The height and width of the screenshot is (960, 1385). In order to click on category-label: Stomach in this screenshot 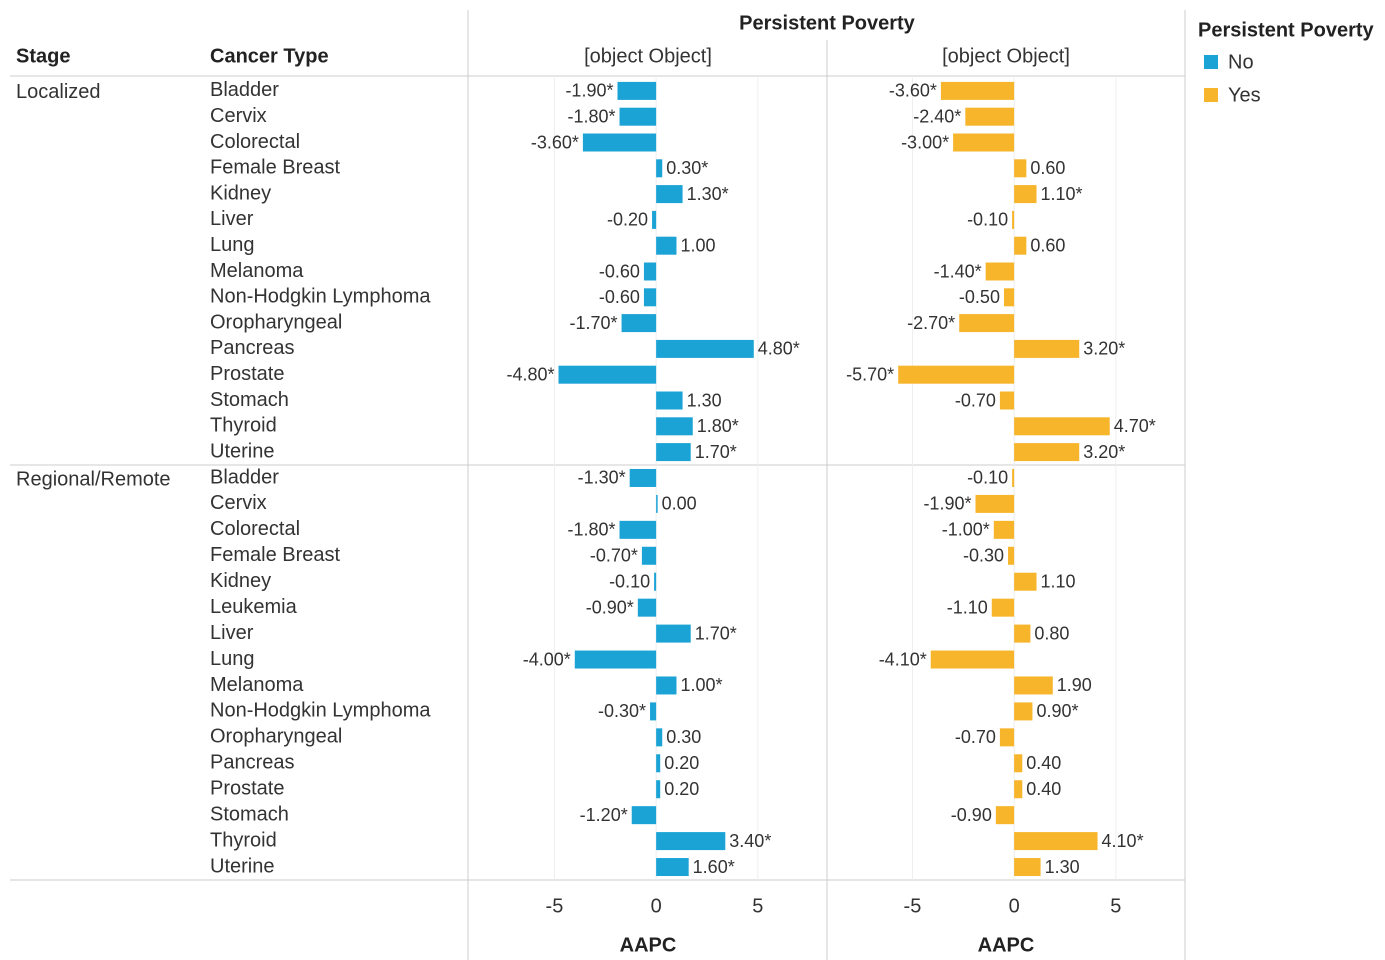, I will do `click(249, 400)`.